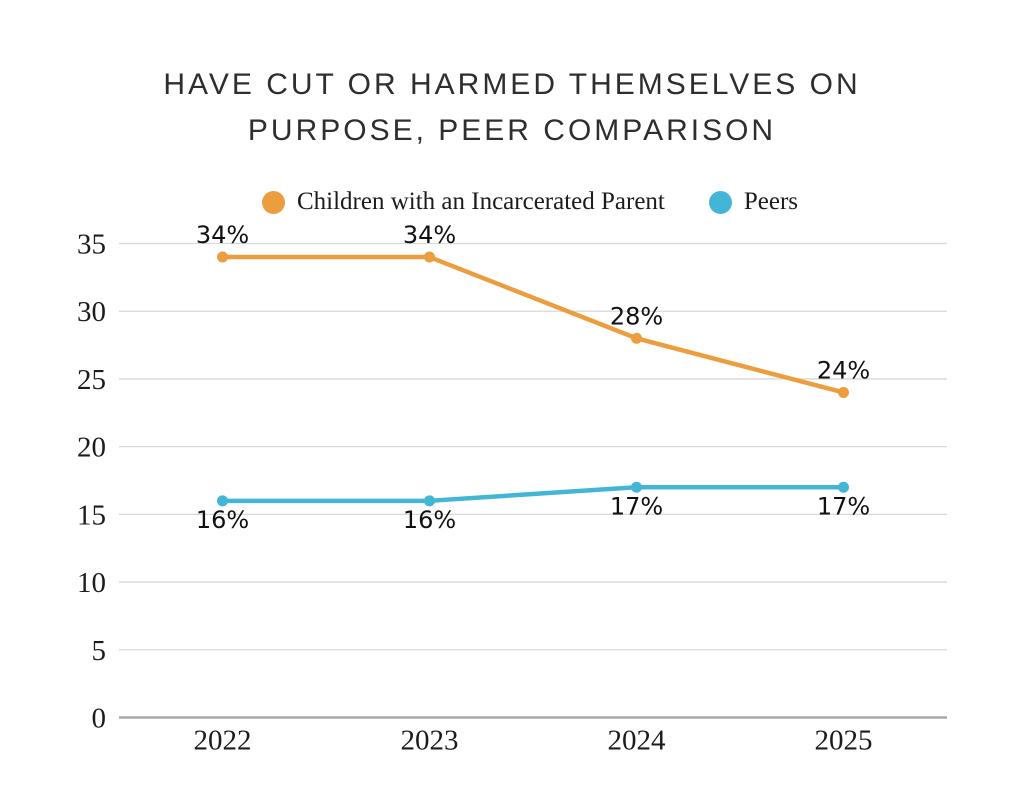  Describe the element at coordinates (430, 741) in the screenshot. I see `x-axis-tick-label: 2023` at that location.